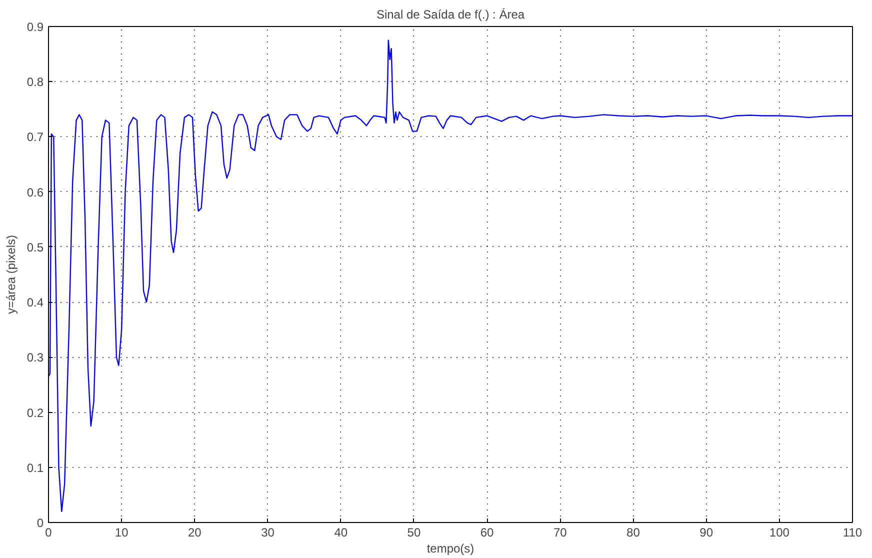 The image size is (872, 558). I want to click on x-tick-label: 80, so click(633, 533).